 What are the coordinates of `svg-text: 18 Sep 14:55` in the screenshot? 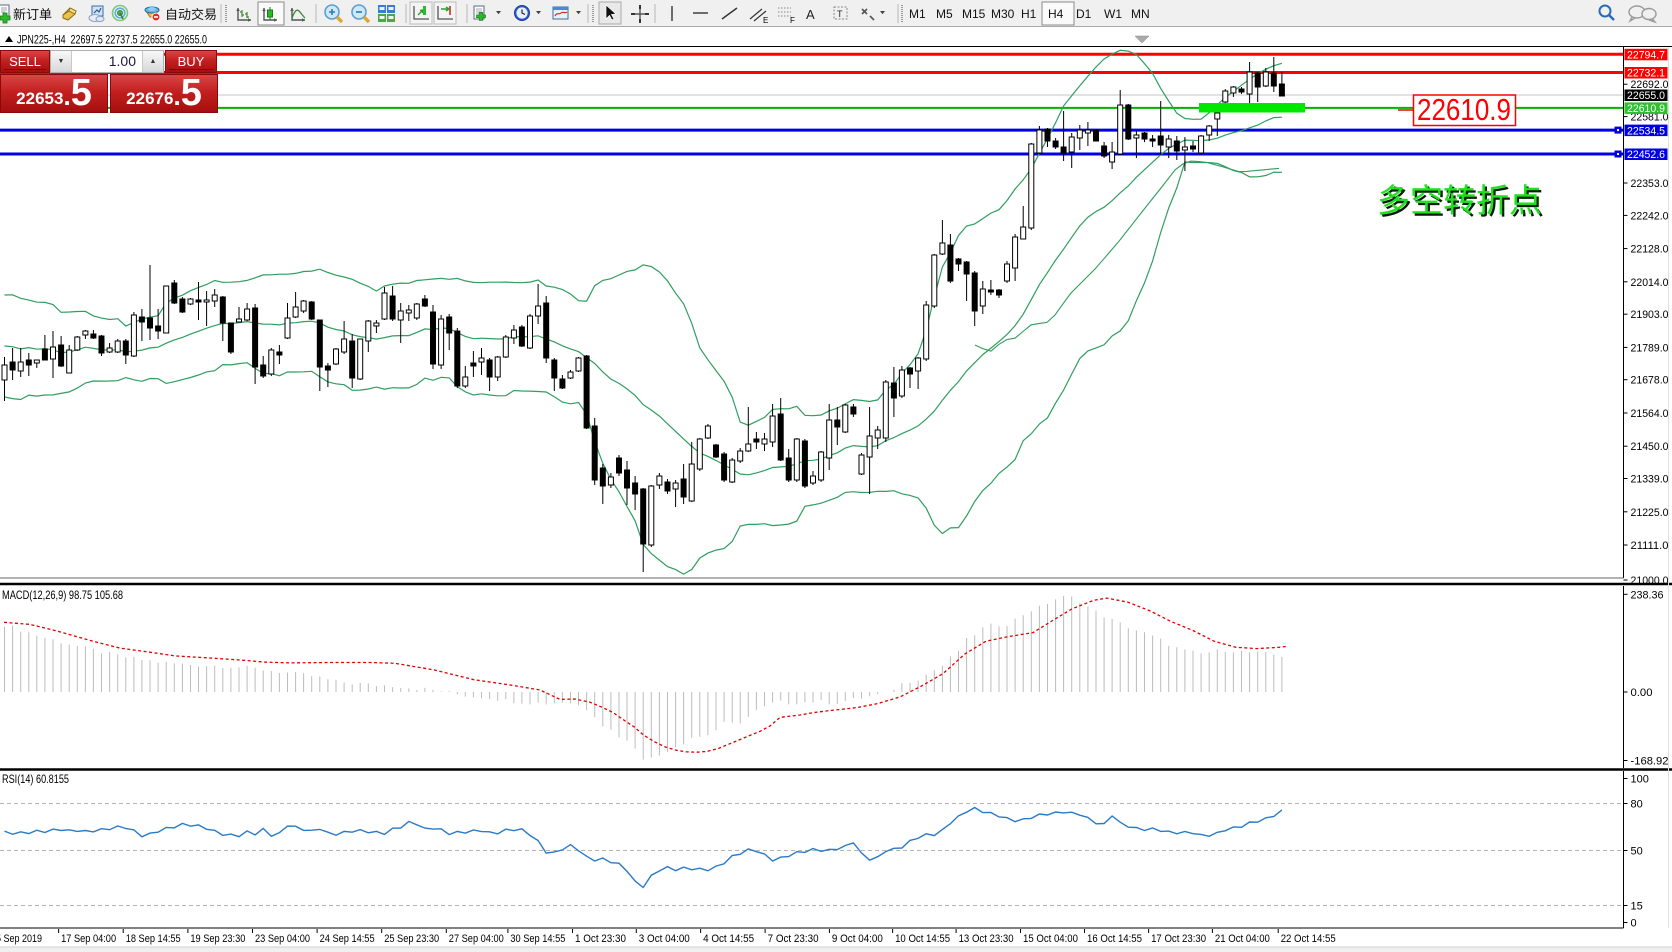 It's located at (153, 939).